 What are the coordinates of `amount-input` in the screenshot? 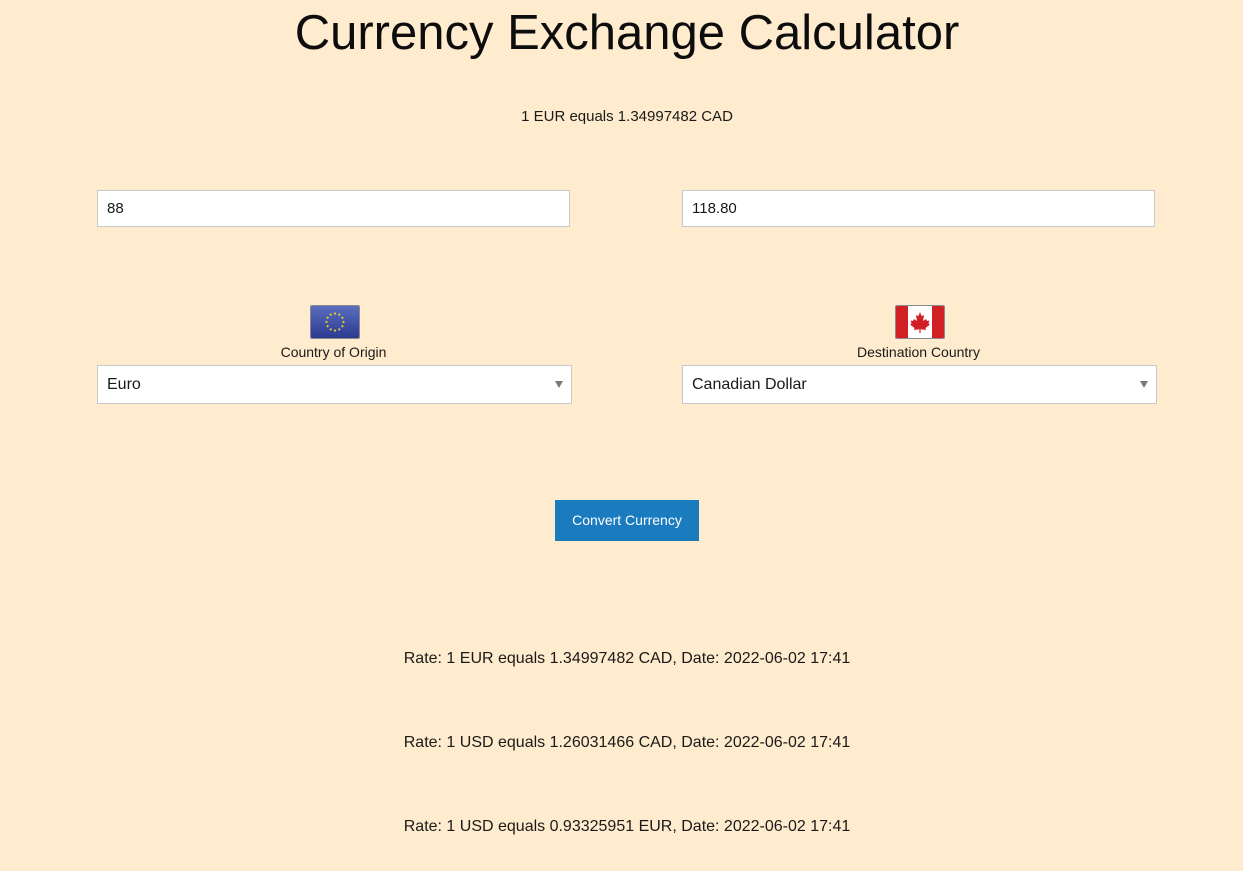 It's located at (333, 208).